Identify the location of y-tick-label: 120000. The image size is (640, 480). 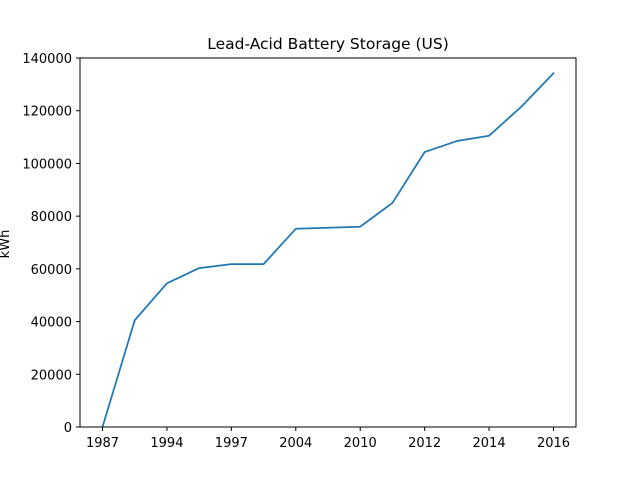
(47, 112).